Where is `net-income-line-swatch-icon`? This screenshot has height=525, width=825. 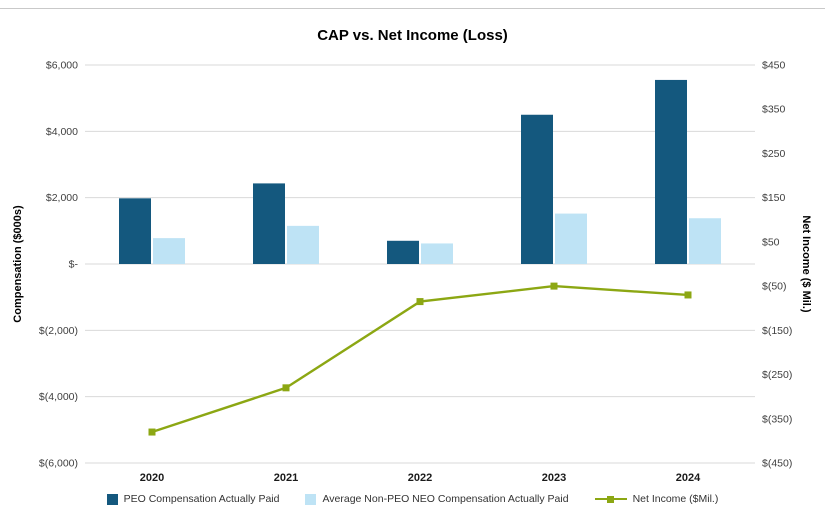
net-income-line-swatch-icon is located at coordinates (610, 499).